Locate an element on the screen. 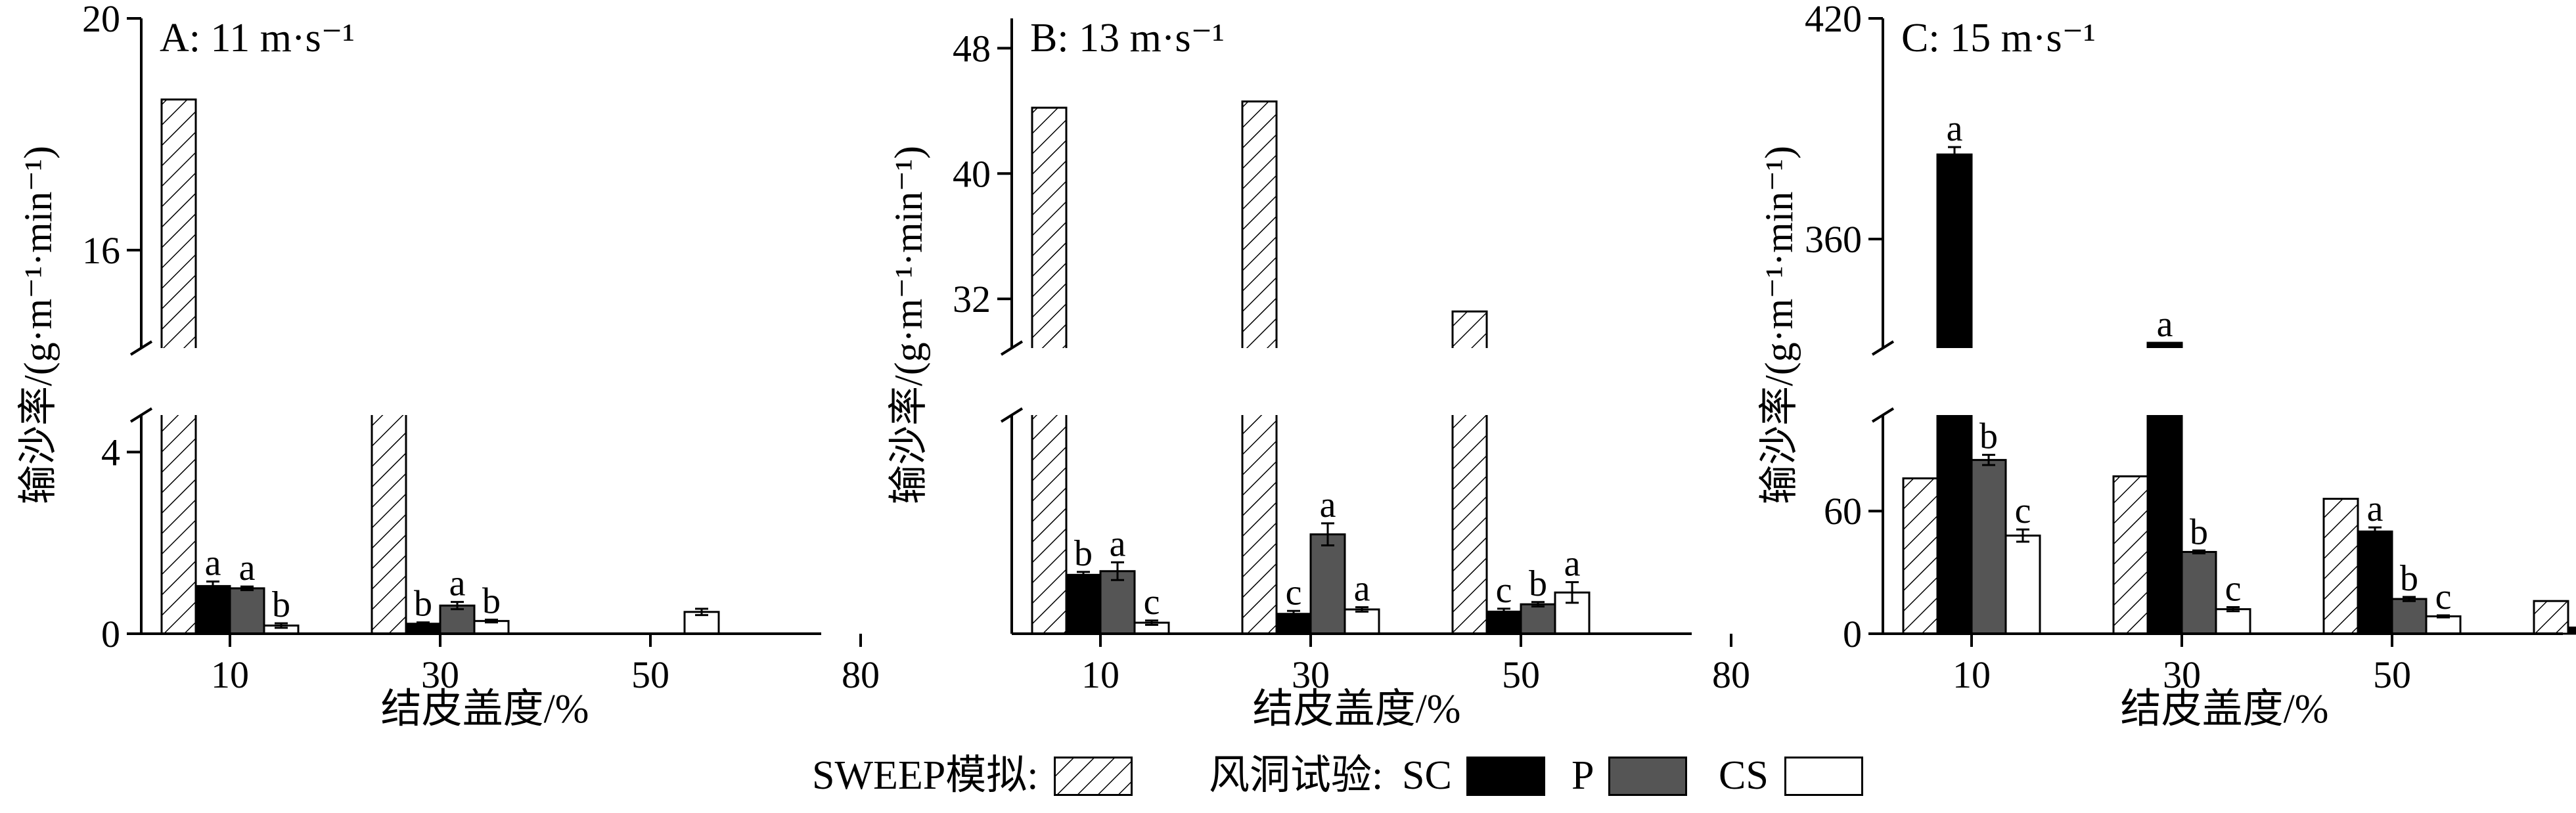  bar-a-s0-c1 is located at coordinates (389, 507).